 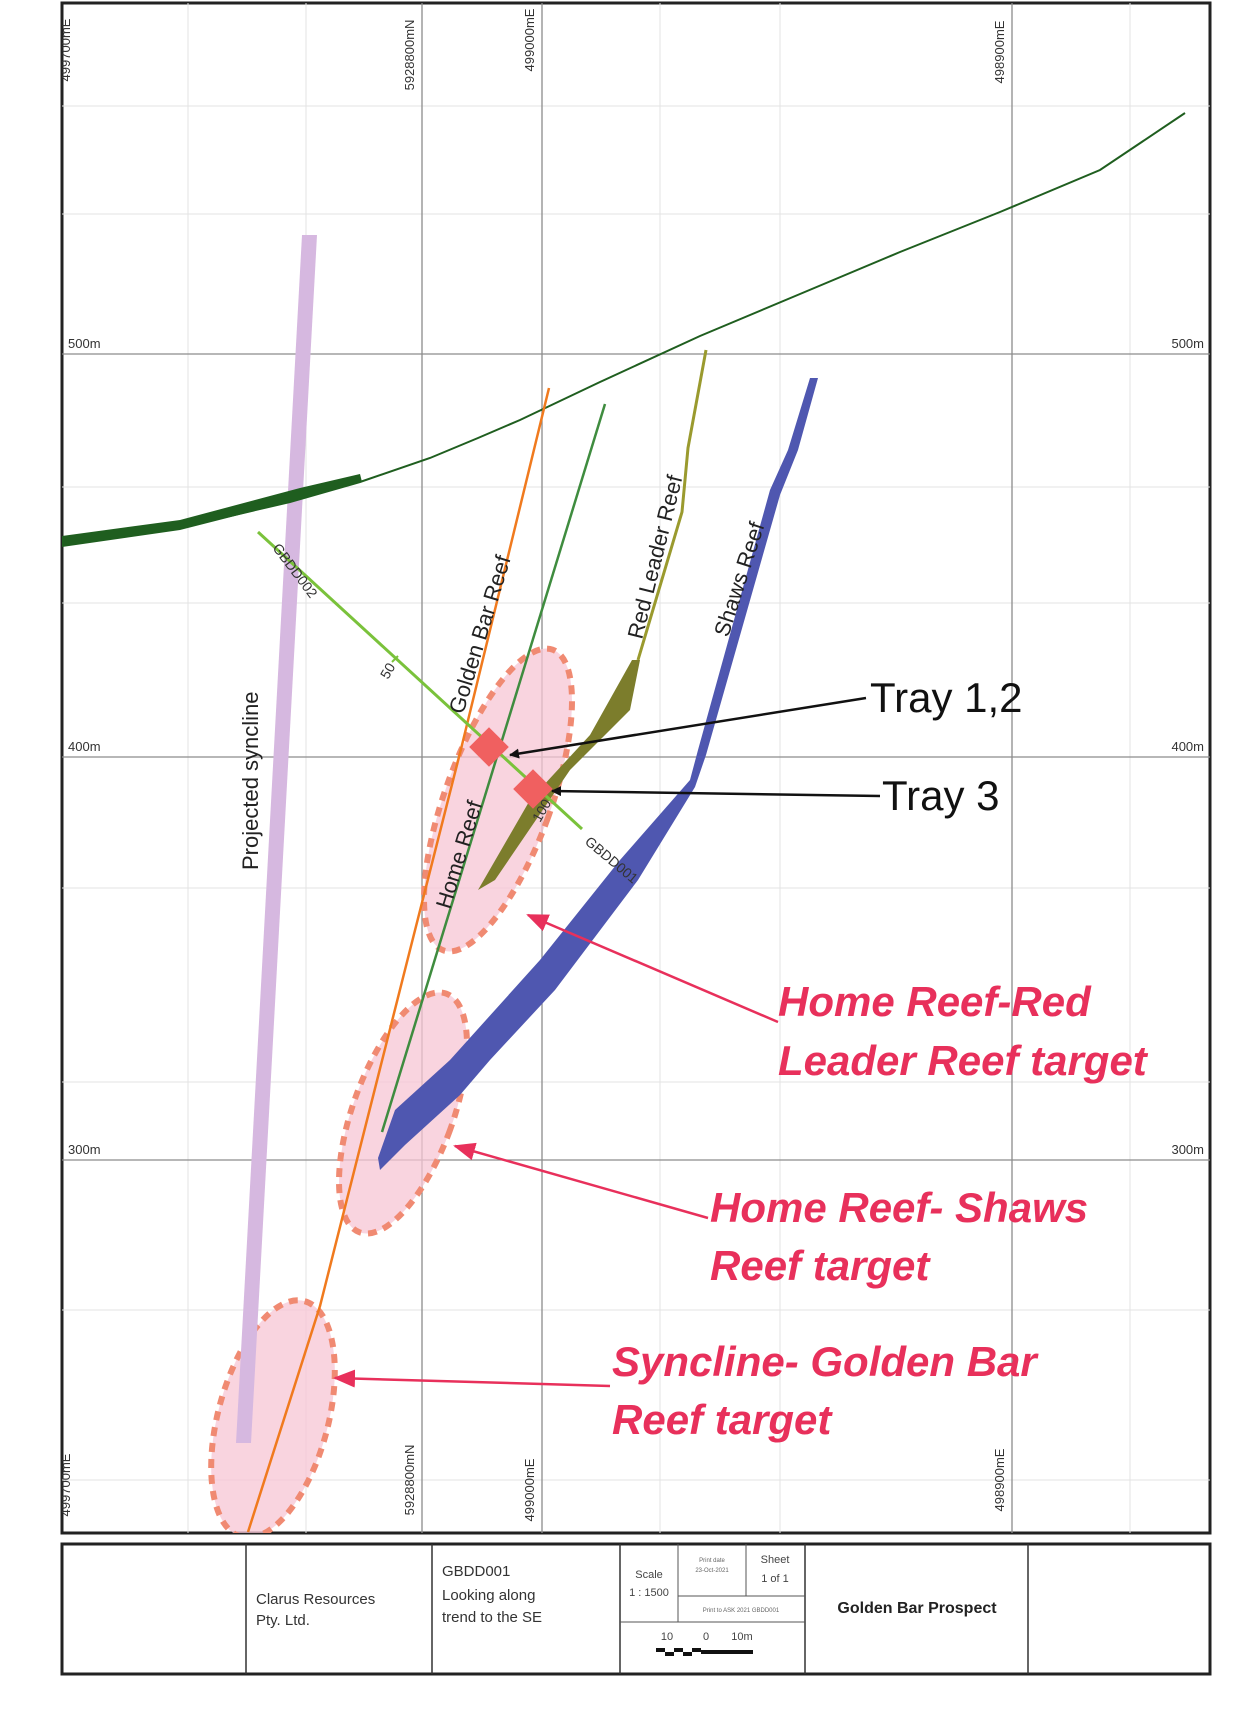 I want to click on home-reef-line, so click(x=493, y=768).